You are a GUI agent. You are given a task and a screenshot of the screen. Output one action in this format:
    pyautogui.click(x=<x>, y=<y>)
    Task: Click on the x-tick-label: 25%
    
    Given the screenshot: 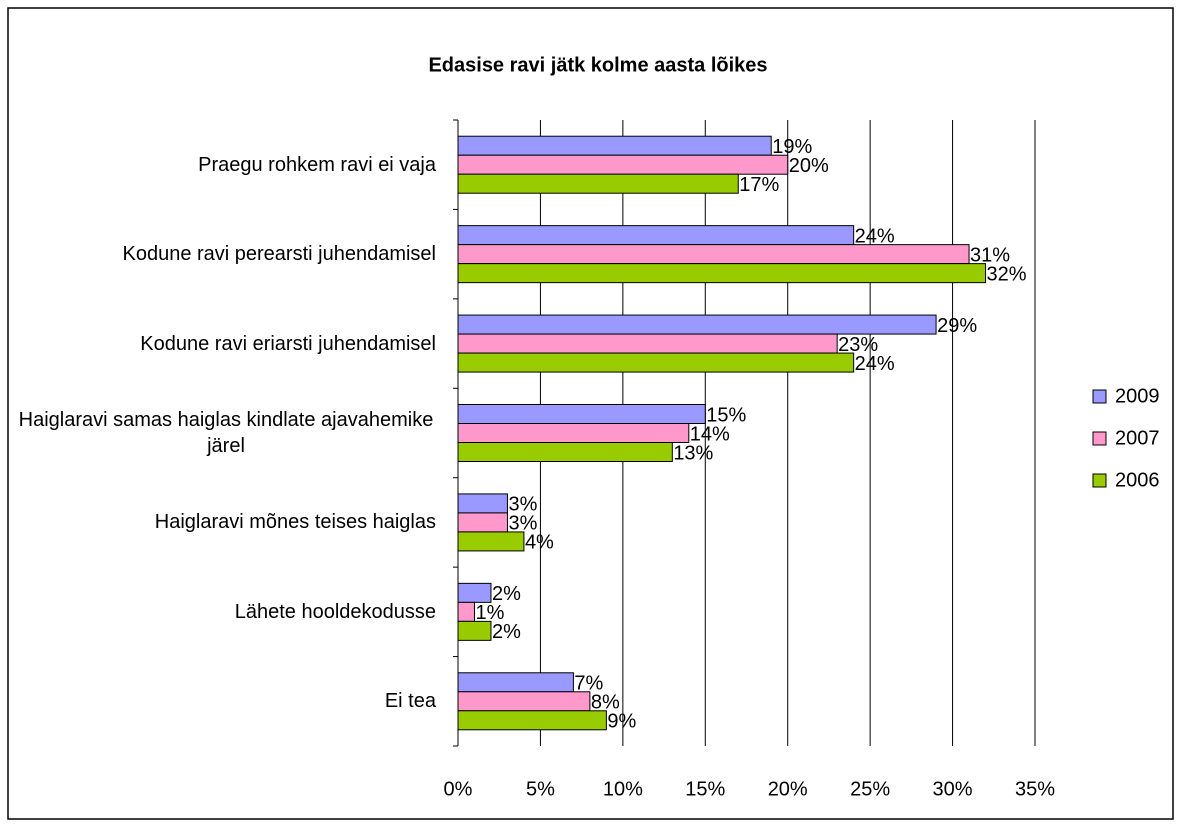 What is the action you would take?
    pyautogui.click(x=870, y=789)
    